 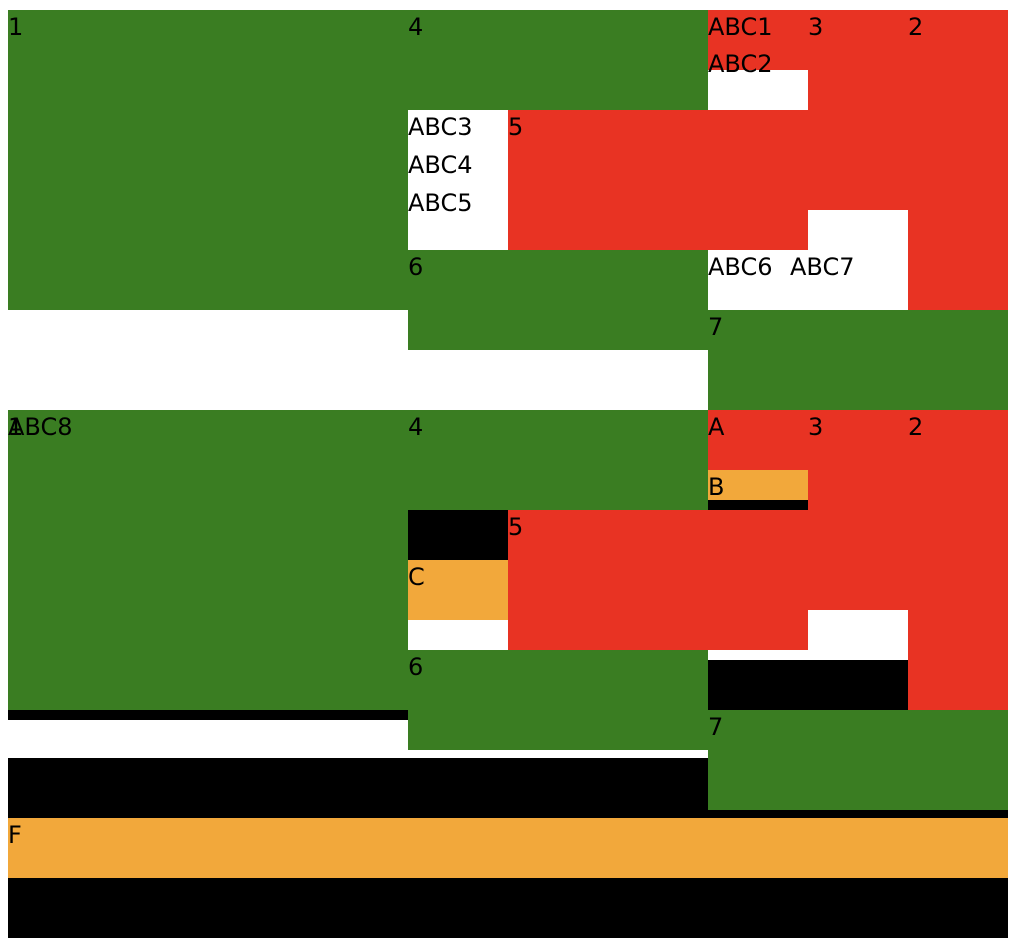 What do you see at coordinates (416, 667) in the screenshot?
I see `bottom-label-6: 6` at bounding box center [416, 667].